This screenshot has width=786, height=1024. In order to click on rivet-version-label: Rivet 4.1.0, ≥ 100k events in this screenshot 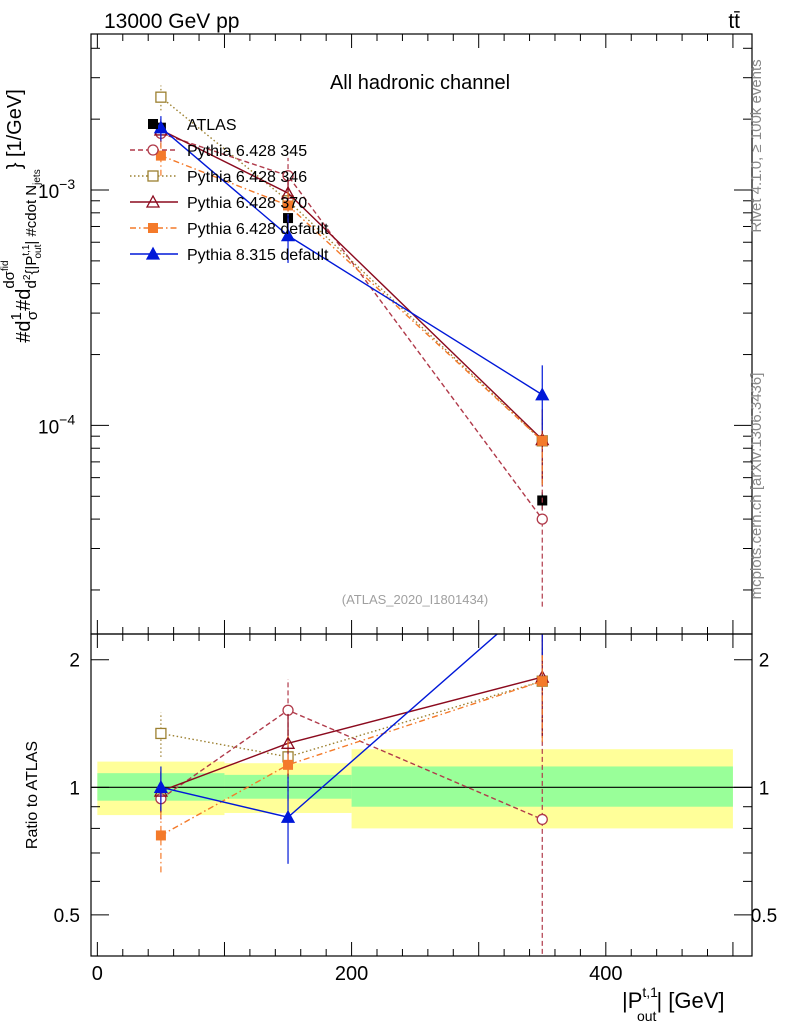, I will do `click(756, 145)`.